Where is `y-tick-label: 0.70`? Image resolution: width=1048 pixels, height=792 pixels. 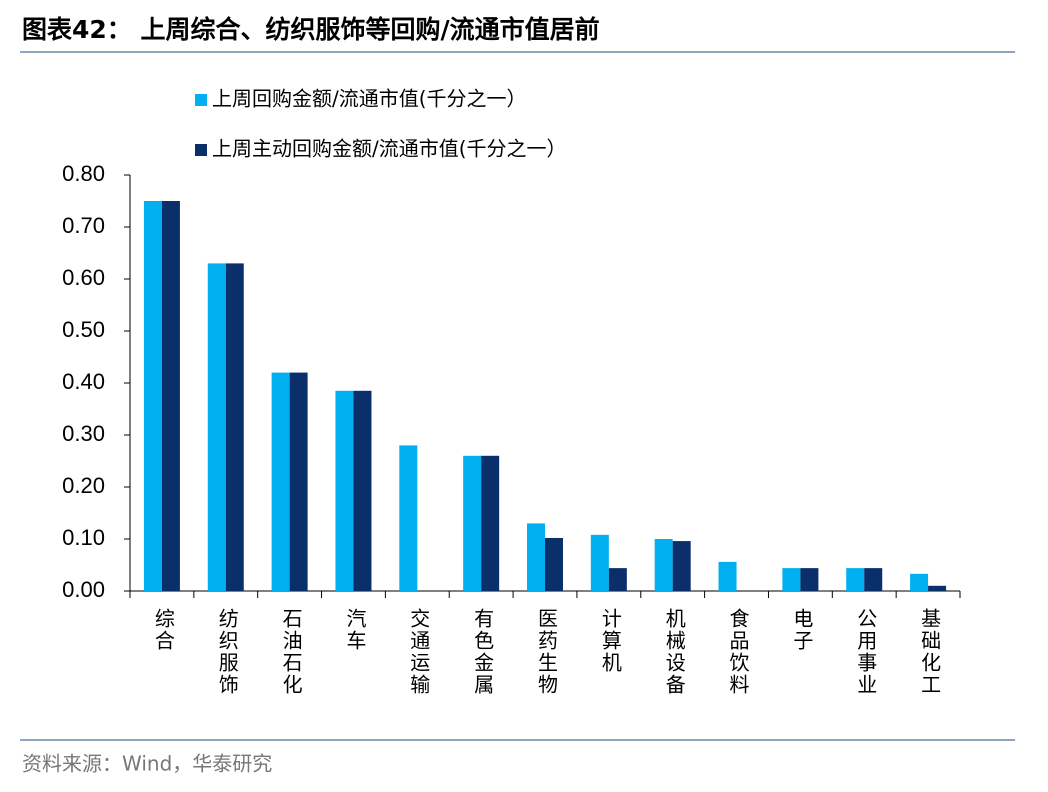 y-tick-label: 0.70 is located at coordinates (83, 225).